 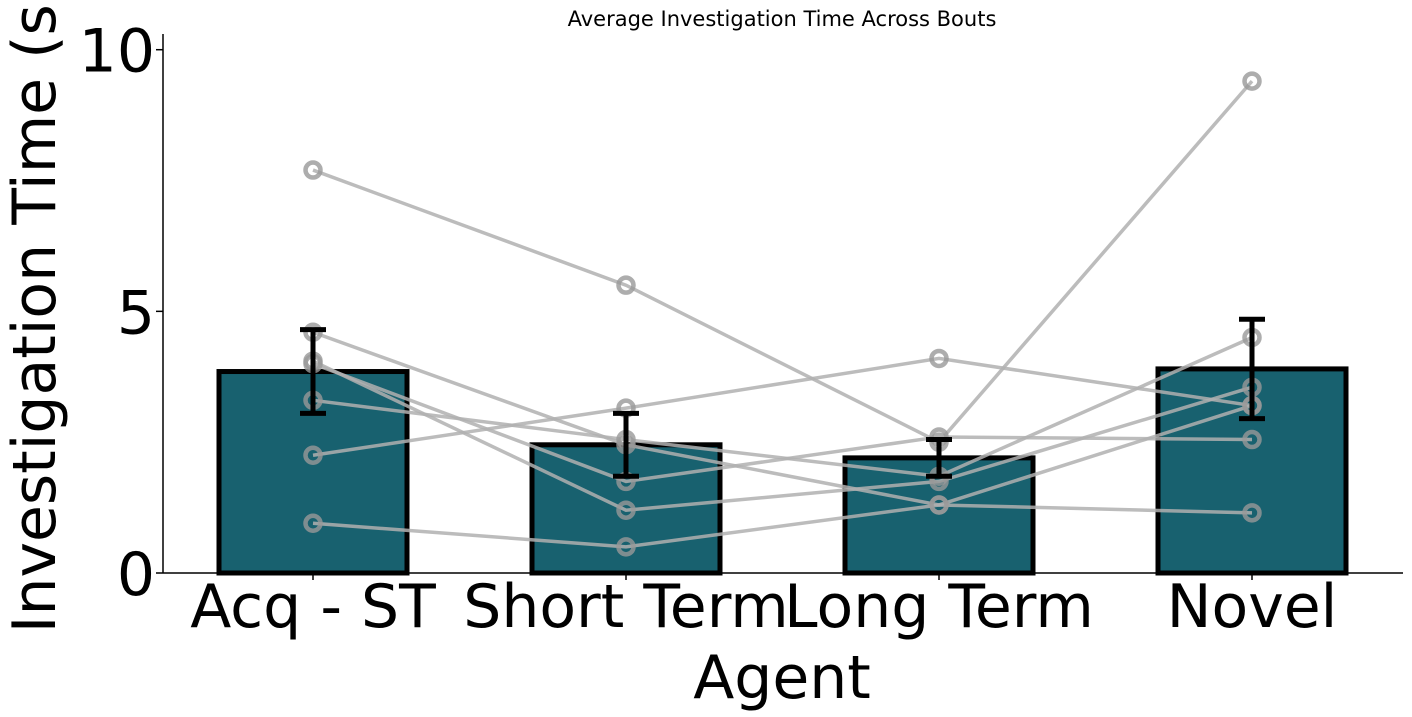 I want to click on x-tick-label-1: Short Term, so click(x=626, y=607).